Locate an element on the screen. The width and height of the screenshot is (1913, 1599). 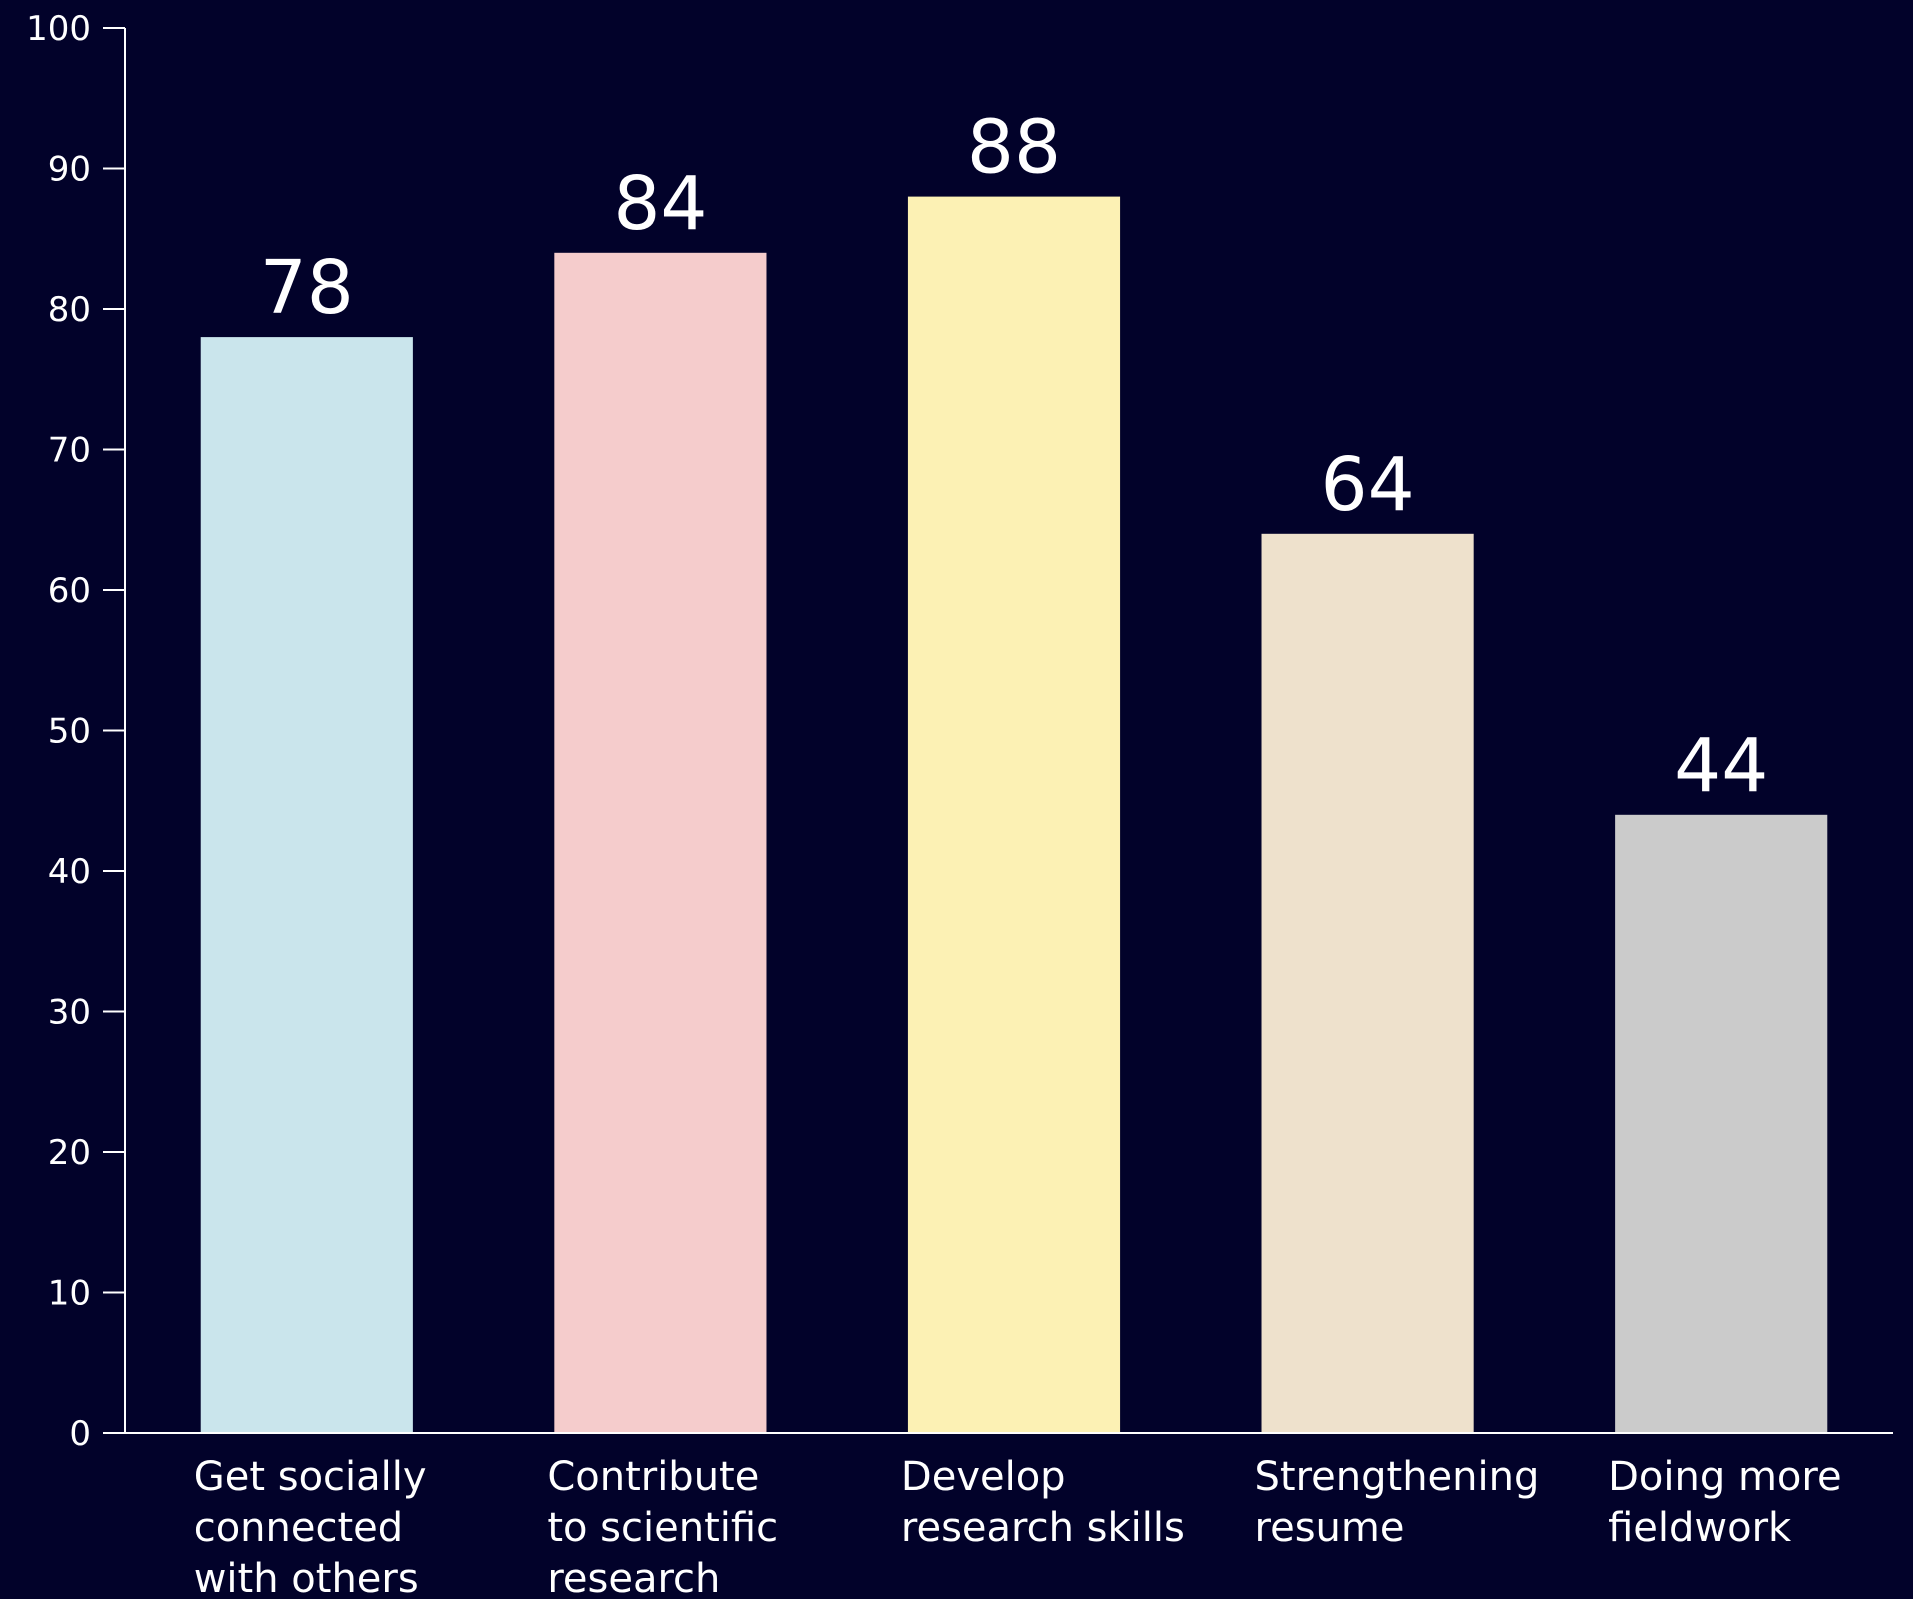
data-label: 88 is located at coordinates (1014, 148).